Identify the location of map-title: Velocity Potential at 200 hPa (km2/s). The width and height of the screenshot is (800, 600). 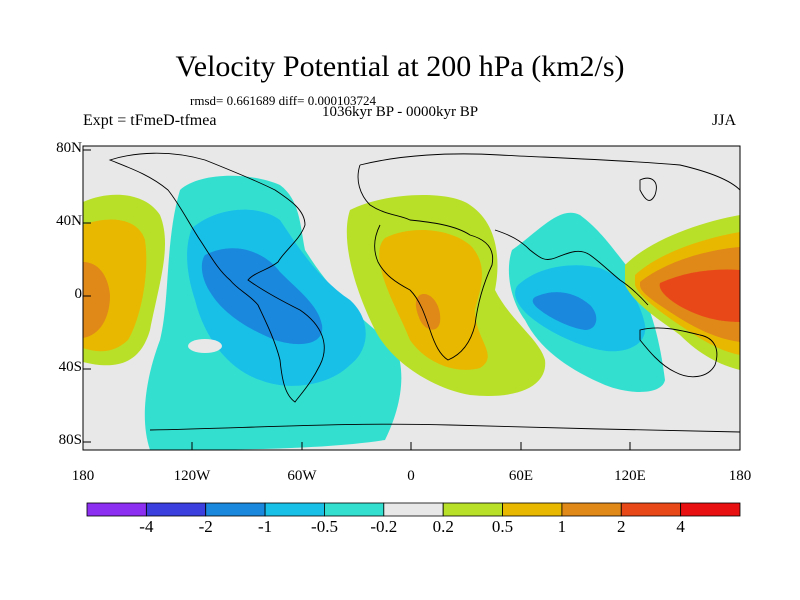
(400, 66).